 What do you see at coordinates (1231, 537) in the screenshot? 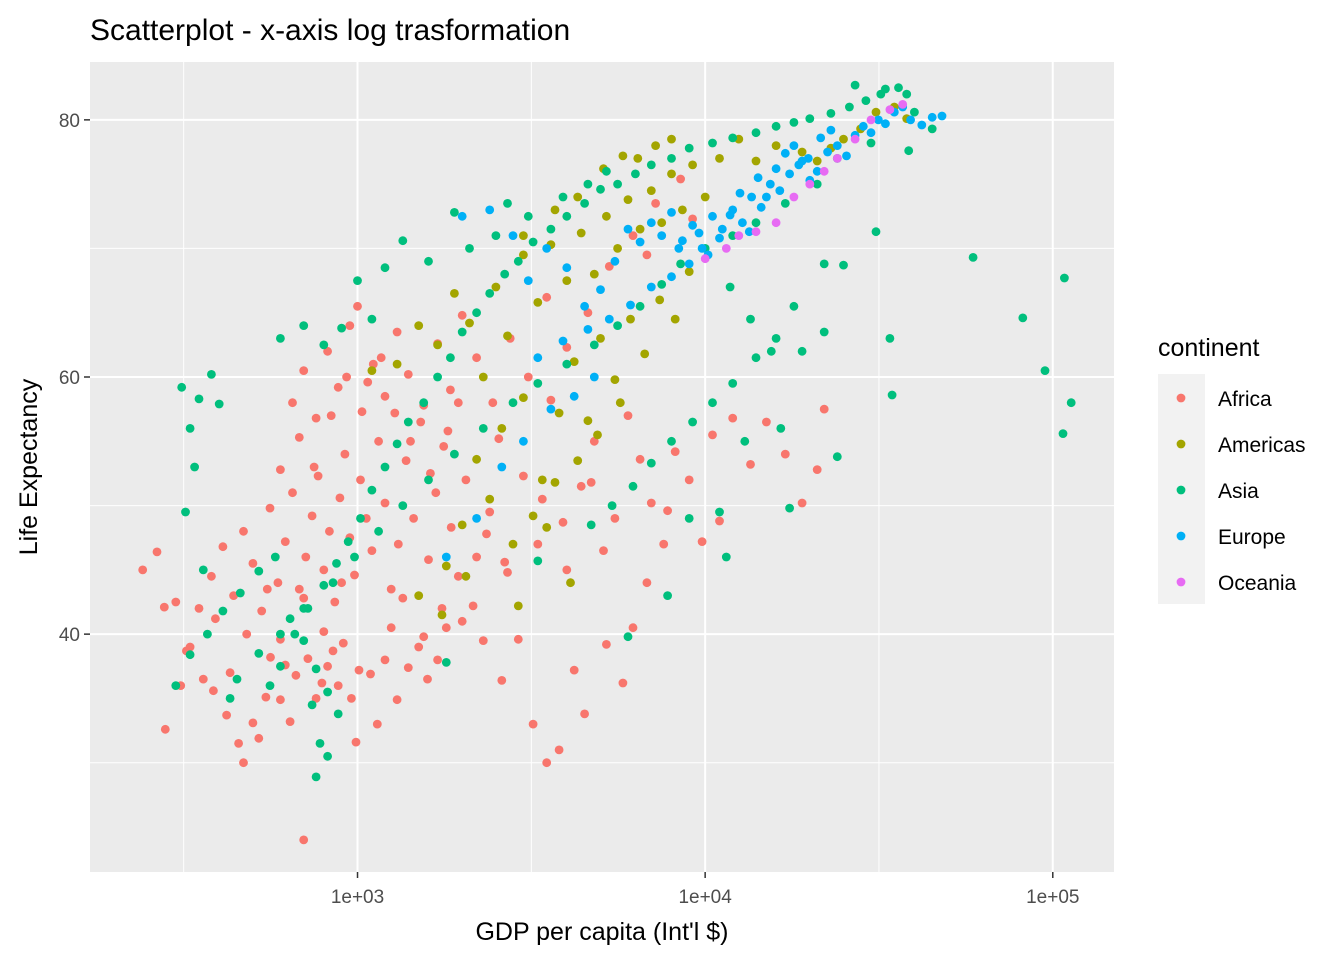
I see `legend-item-europe: Europe` at bounding box center [1231, 537].